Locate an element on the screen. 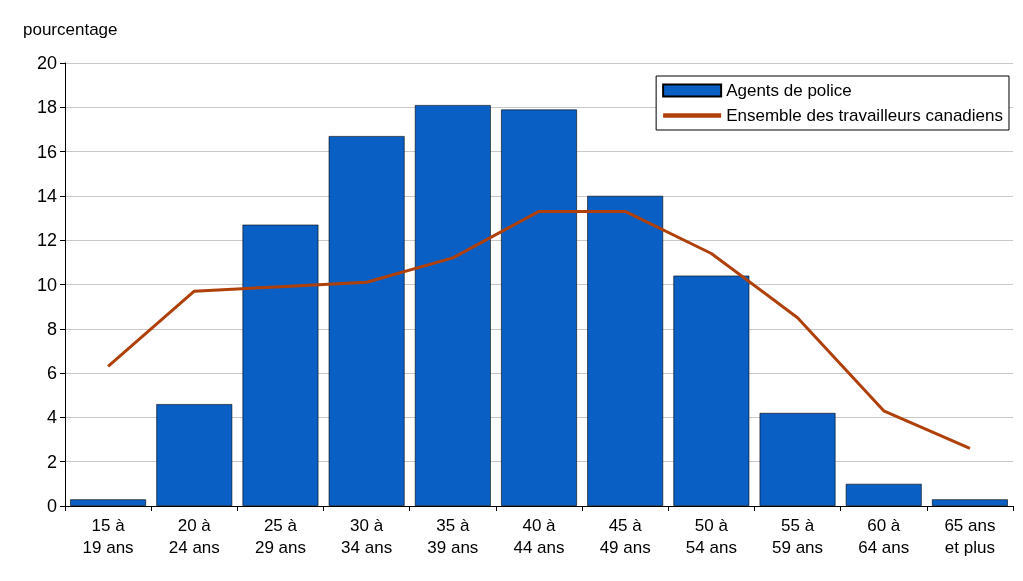 The height and width of the screenshot is (581, 1023). y-axis-title: pourcentage is located at coordinates (70, 29).